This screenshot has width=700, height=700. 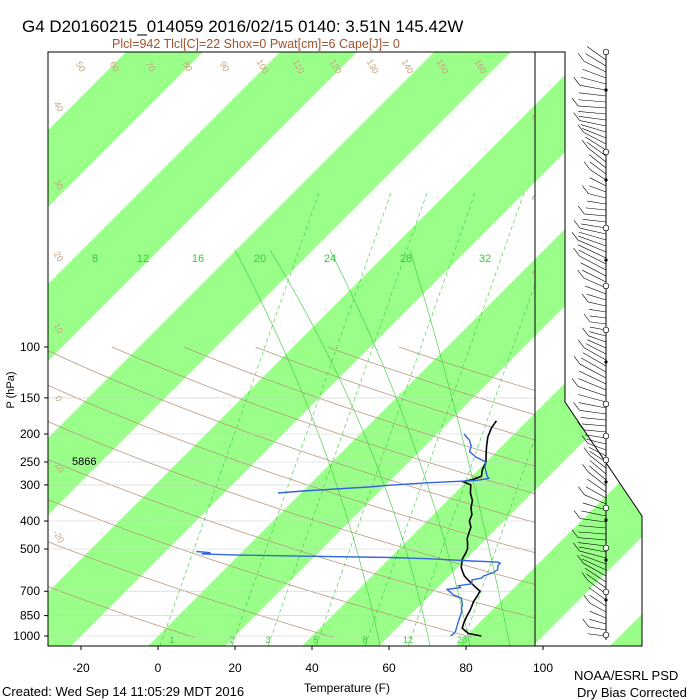 I want to click on y-tick-label: 300, so click(x=30, y=485).